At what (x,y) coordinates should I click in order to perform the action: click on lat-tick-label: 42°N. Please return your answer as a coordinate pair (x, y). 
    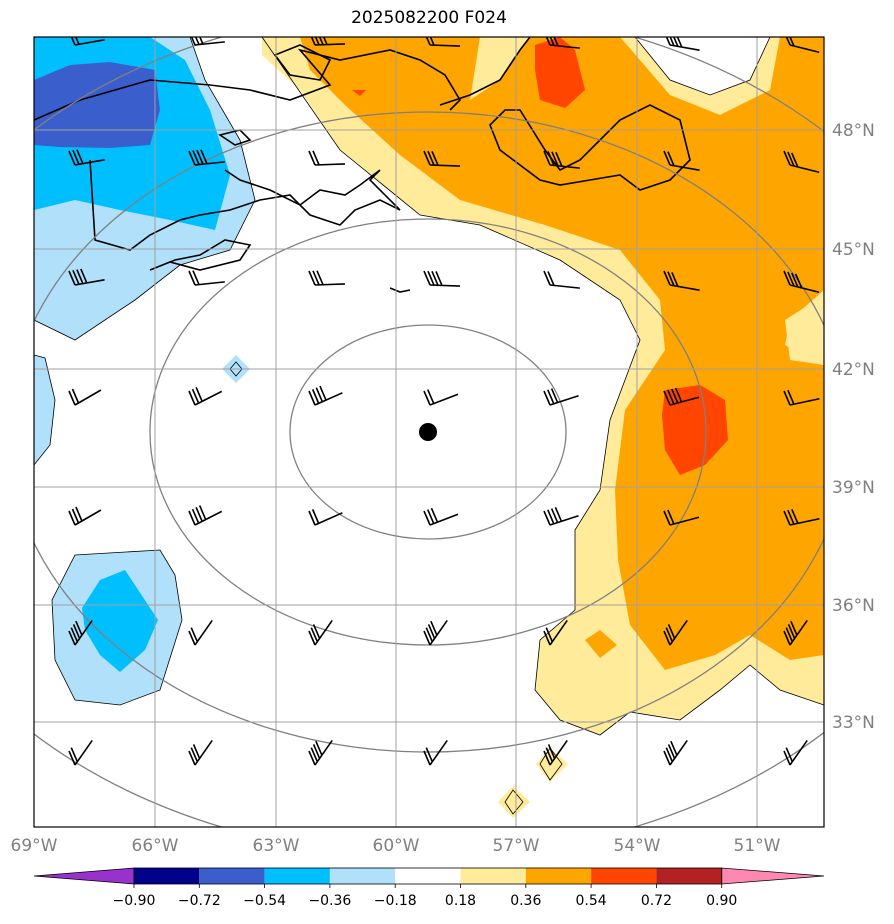
    Looking at the image, I should click on (853, 370).